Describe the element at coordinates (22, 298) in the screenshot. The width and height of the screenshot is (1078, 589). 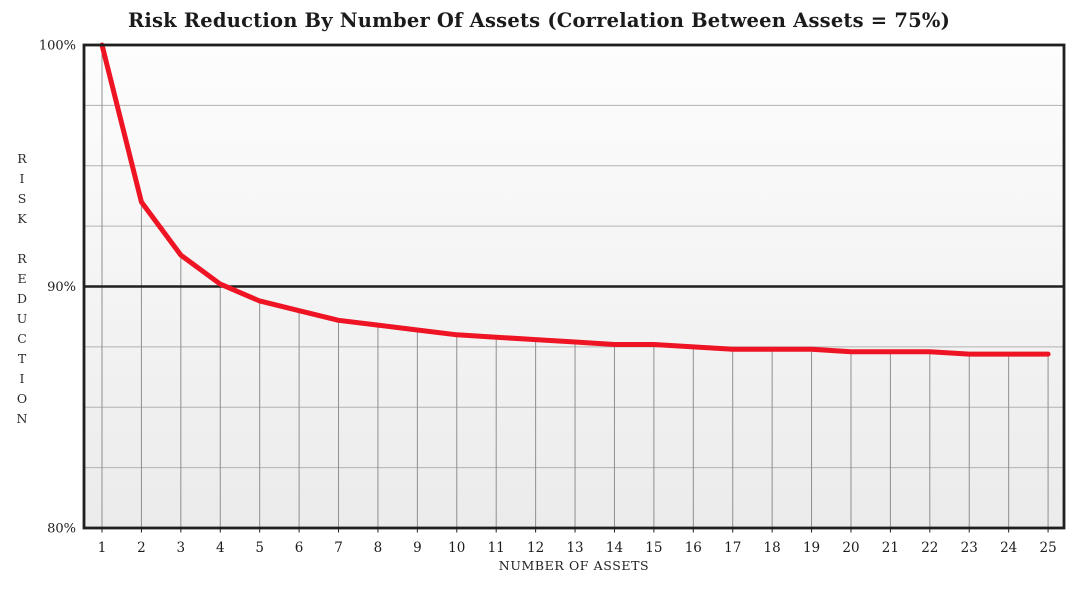
I see `y-axis-label-letter: D` at that location.